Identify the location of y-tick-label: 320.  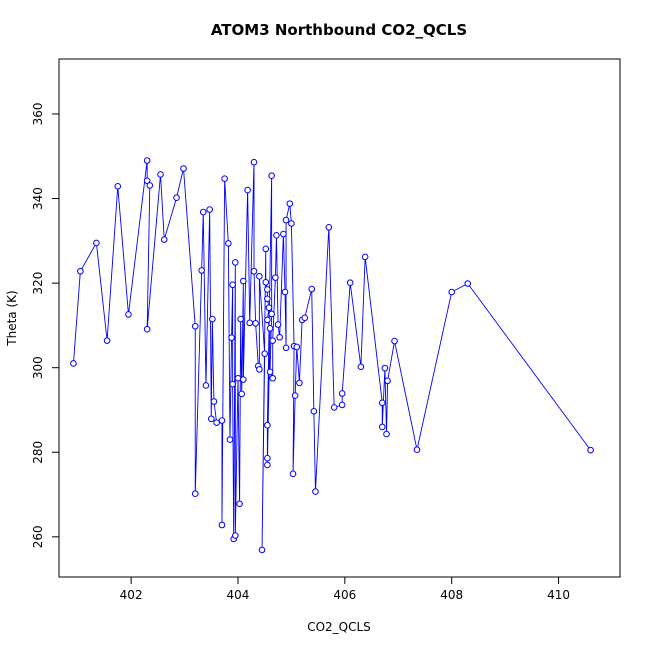
(38, 283).